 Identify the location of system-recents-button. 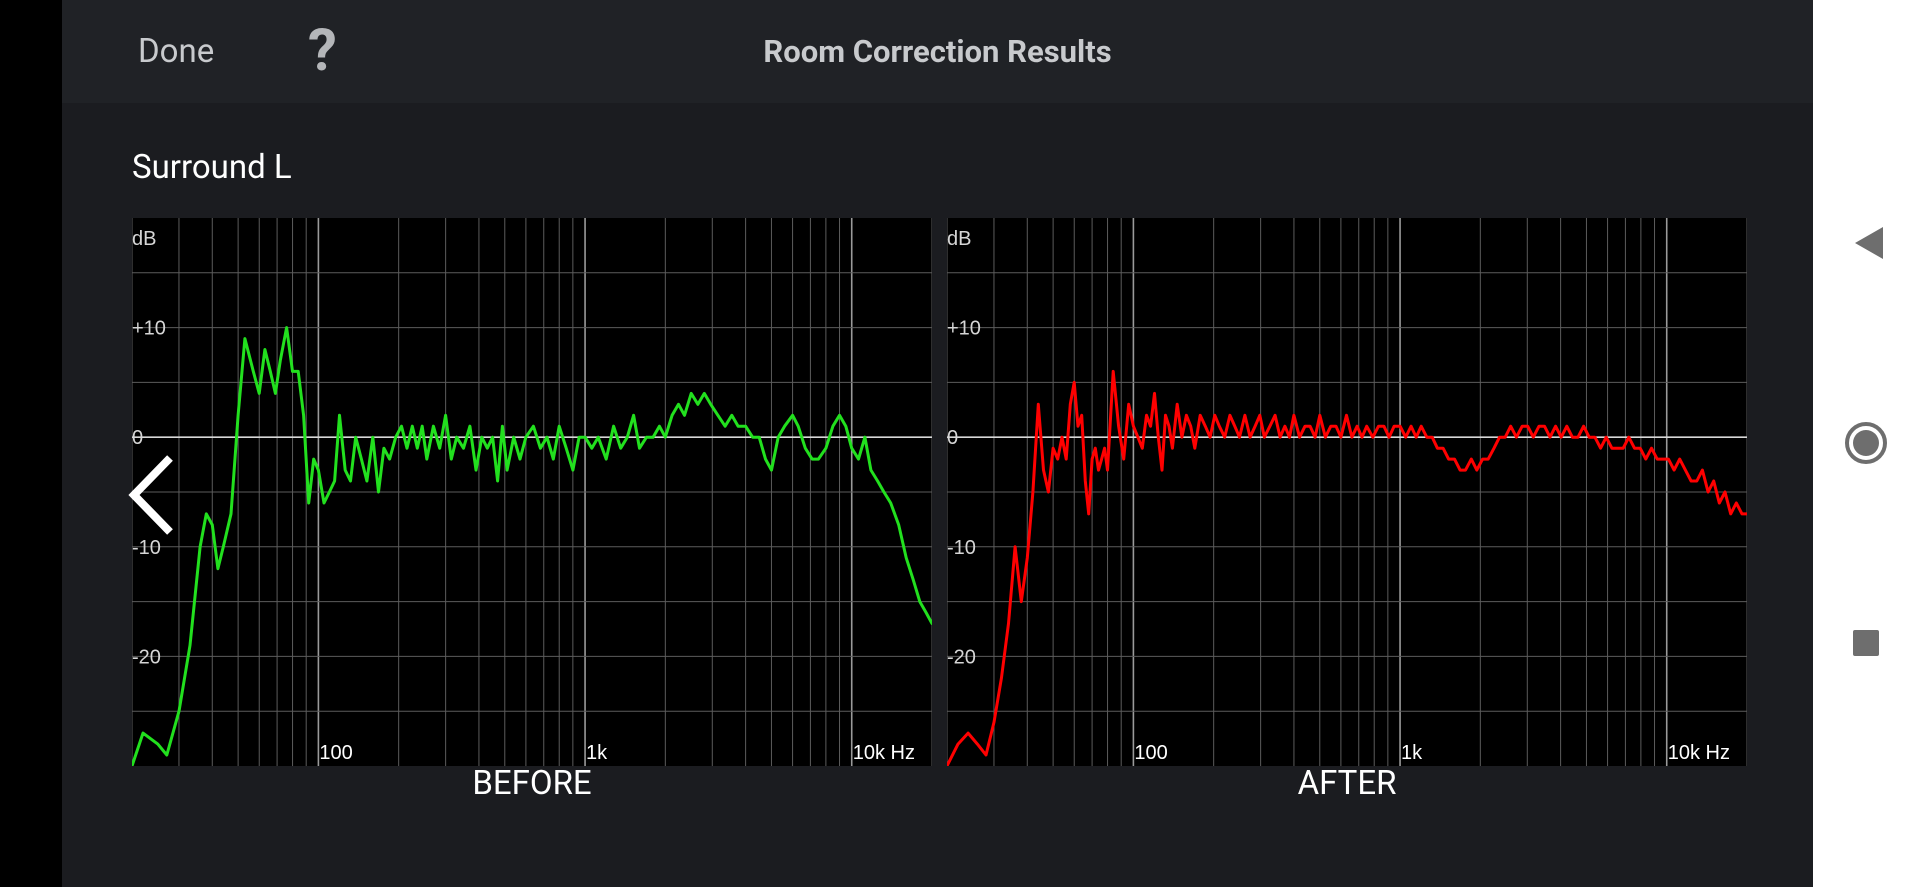
(1866, 645).